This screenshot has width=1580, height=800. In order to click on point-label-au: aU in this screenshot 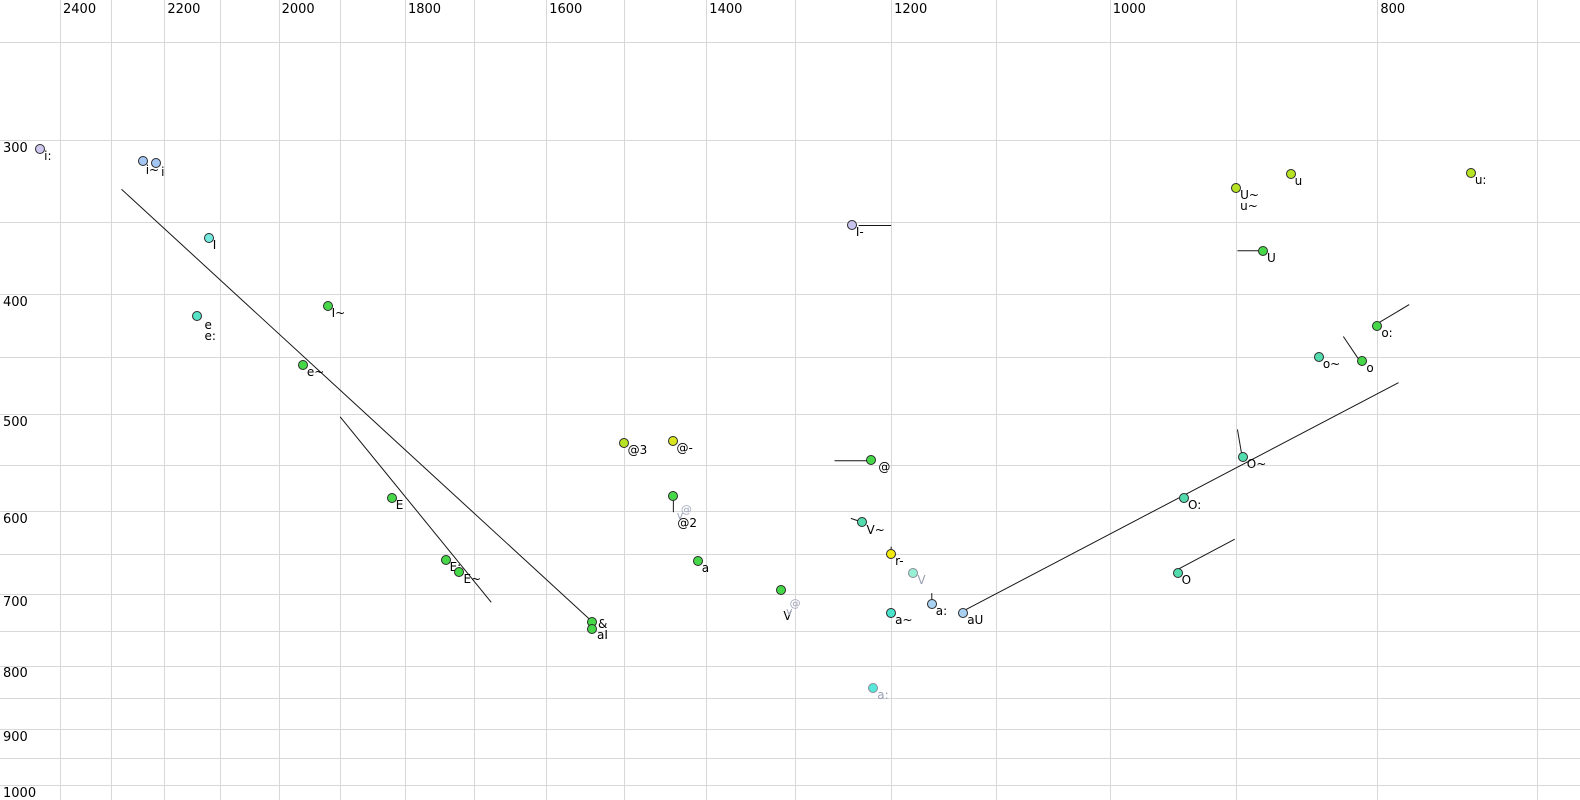, I will do `click(975, 619)`.